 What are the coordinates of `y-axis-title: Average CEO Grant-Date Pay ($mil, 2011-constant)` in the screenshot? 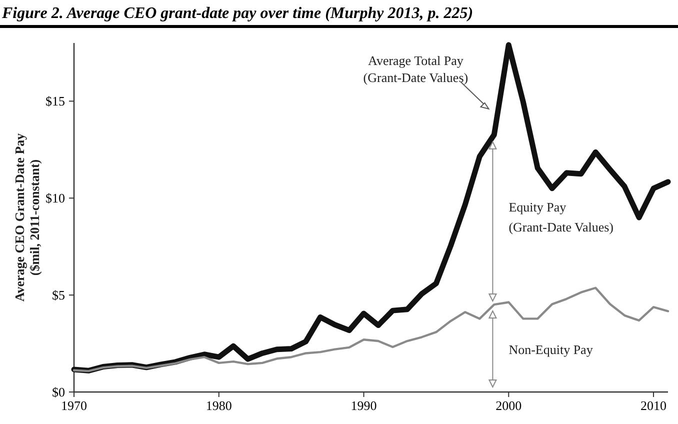 It's located at (27, 217).